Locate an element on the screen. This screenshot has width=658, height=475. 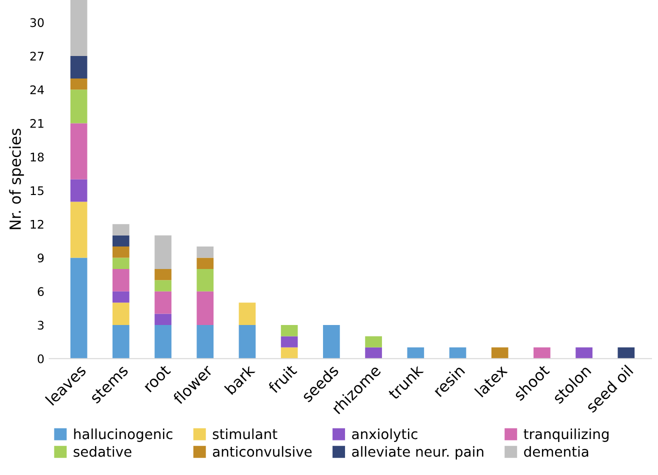
y-tick-label: 27 is located at coordinates (37, 56).